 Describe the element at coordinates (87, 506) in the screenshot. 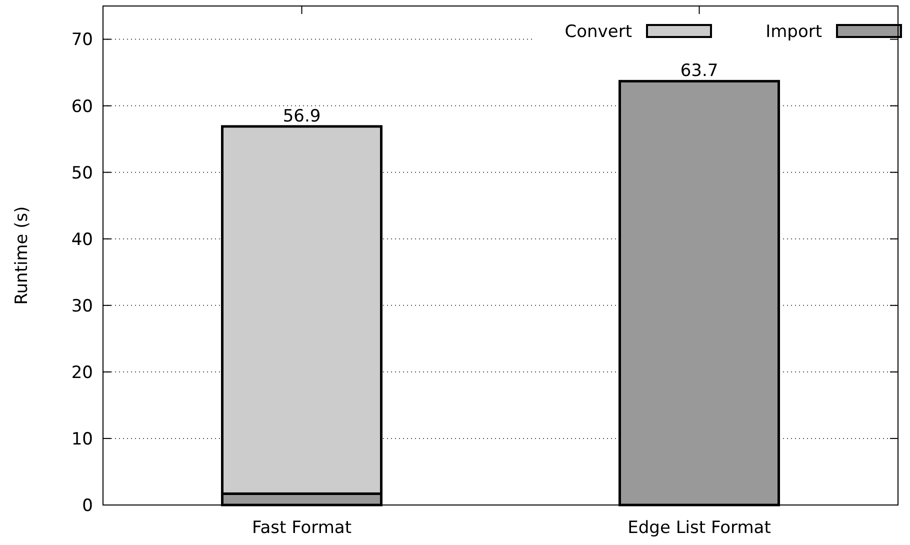

I see `y-tick-label: 0` at that location.